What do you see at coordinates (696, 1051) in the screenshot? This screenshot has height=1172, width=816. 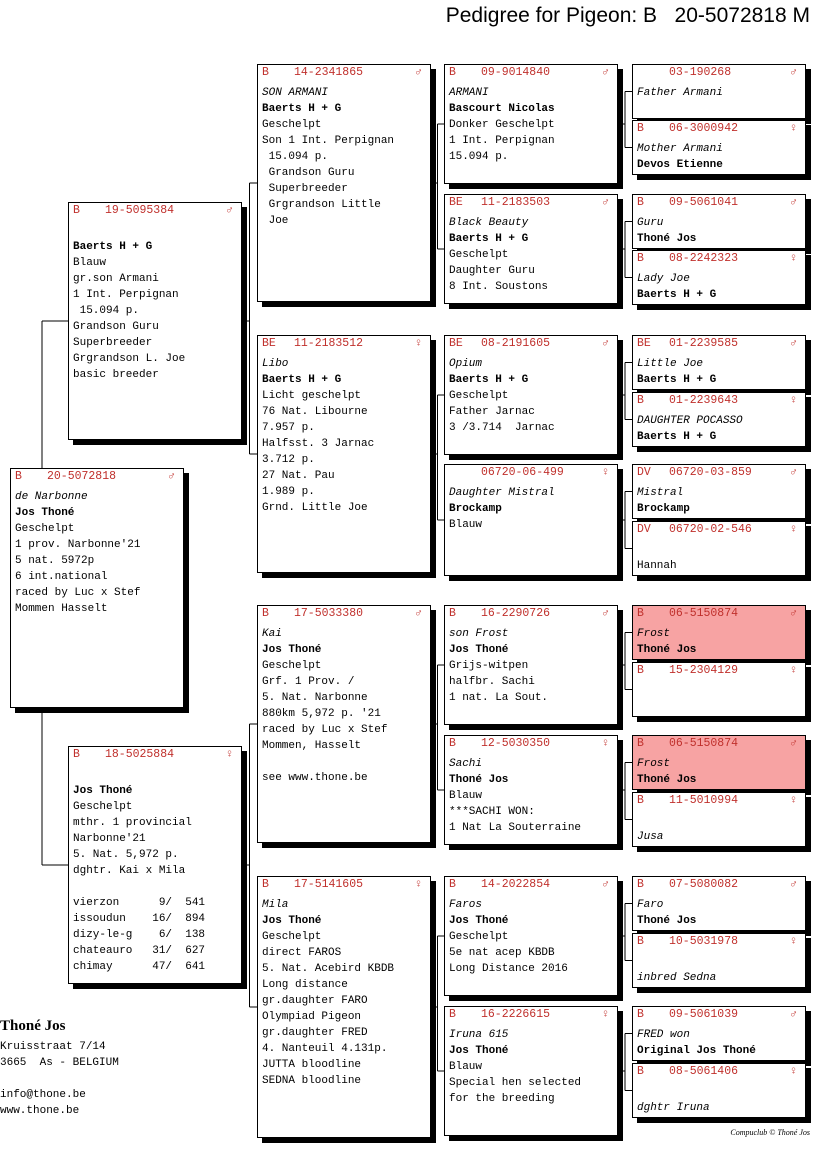 I see `owner: Original Jos Thoné` at bounding box center [696, 1051].